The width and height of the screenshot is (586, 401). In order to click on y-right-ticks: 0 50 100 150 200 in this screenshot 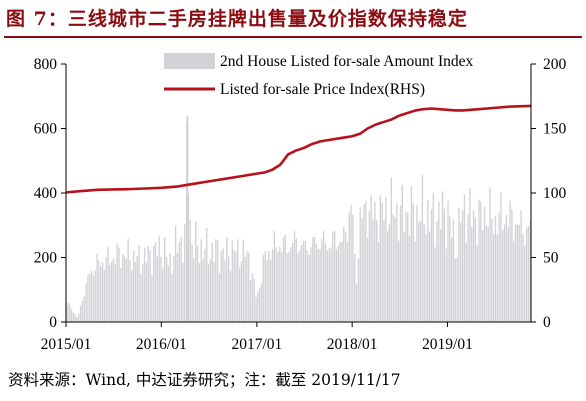, I will do `click(549, 193)`.